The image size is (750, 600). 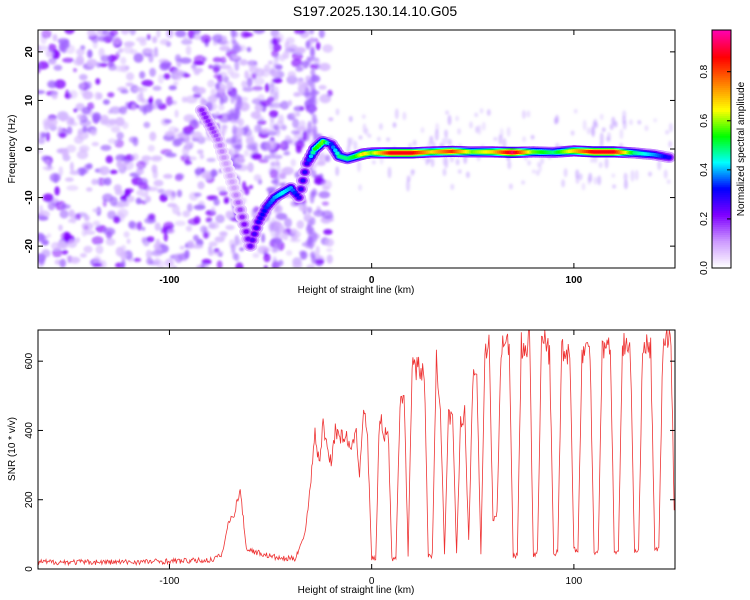 I want to click on colorbar-frame, so click(x=721, y=149).